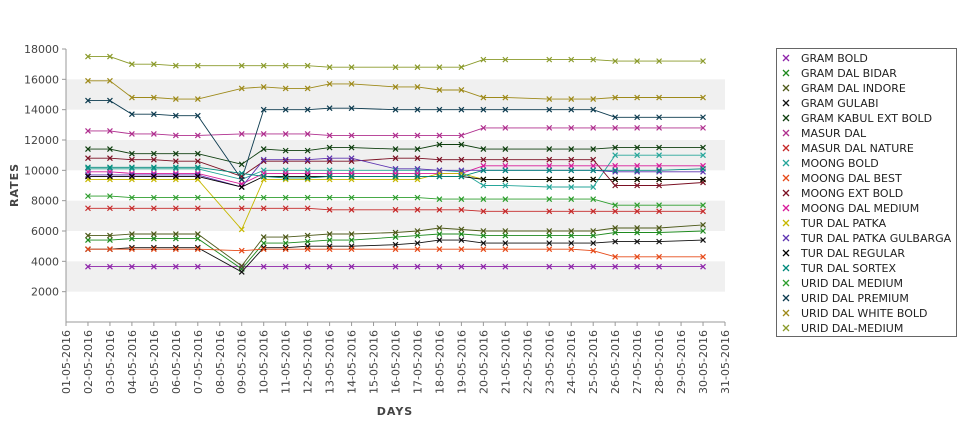 The height and width of the screenshot is (433, 975). Describe the element at coordinates (866, 192) in the screenshot. I see `legend-box` at that location.